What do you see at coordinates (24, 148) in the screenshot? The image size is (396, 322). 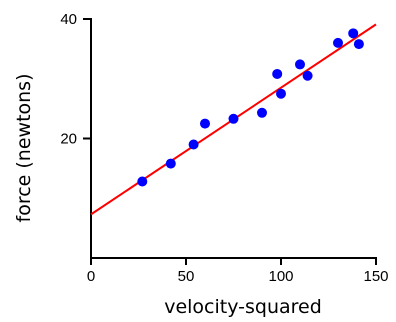 I see `y-axis-title: force (newtons)` at bounding box center [24, 148].